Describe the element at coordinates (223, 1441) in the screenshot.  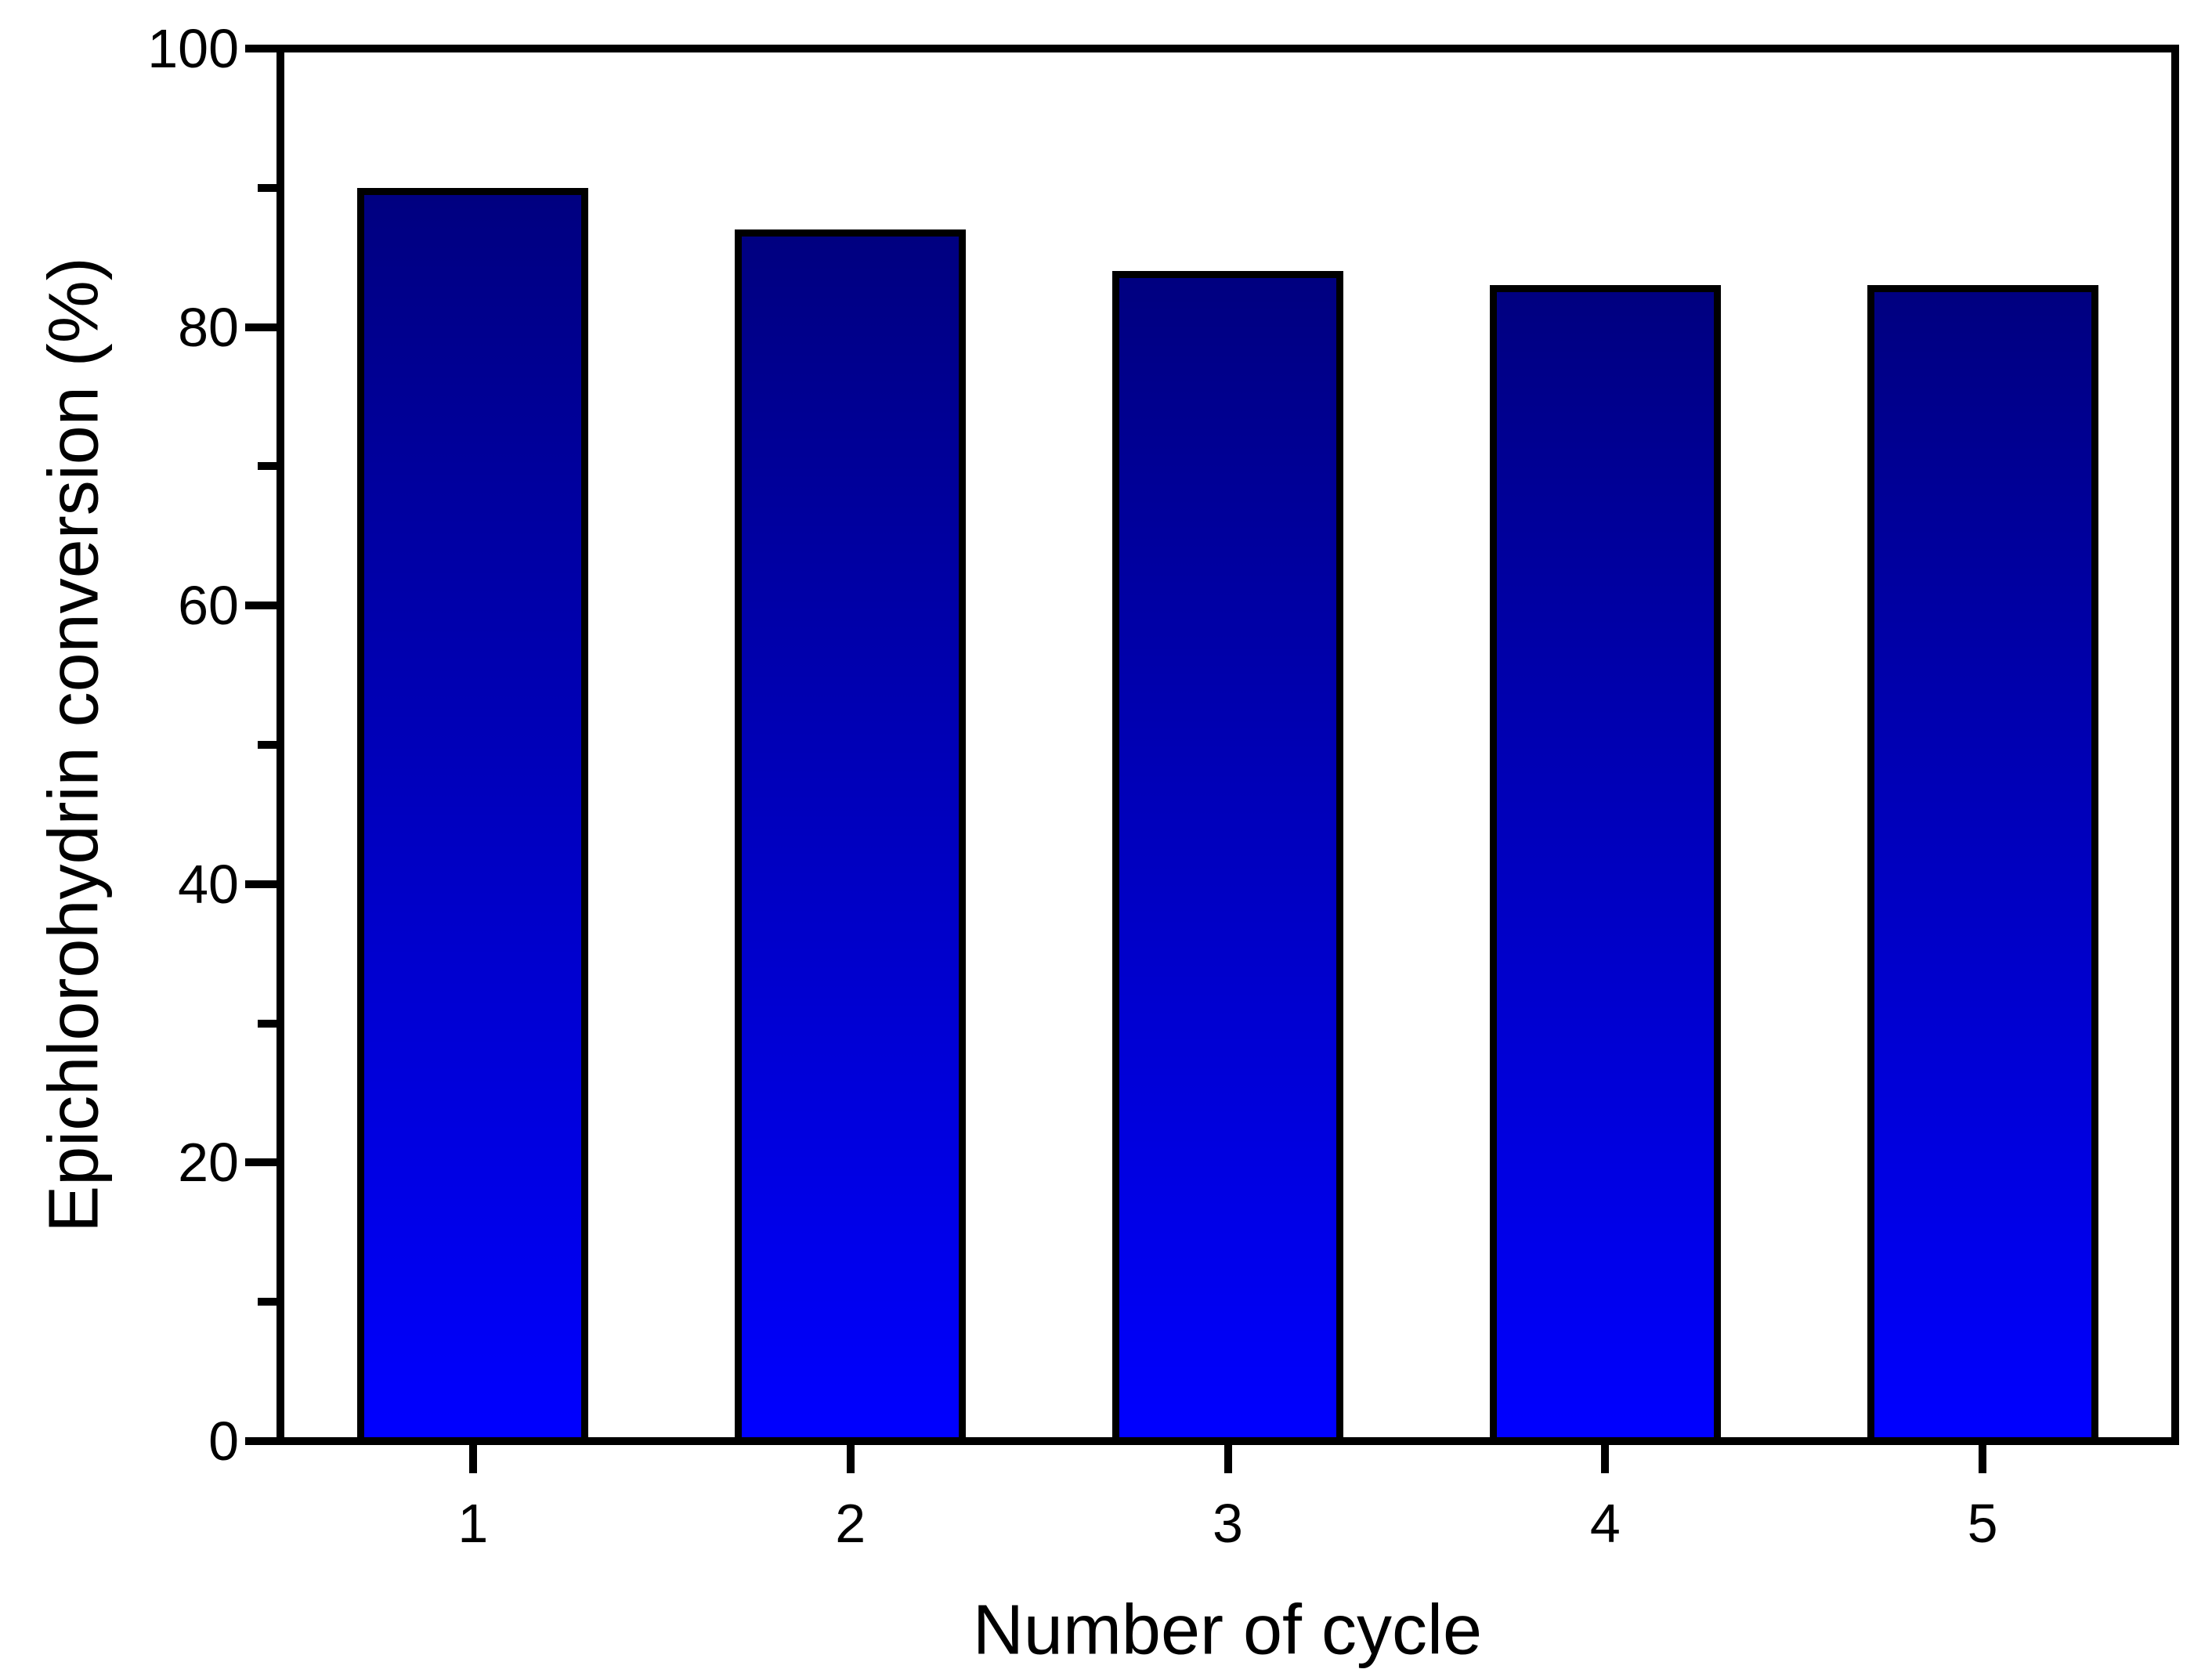
I see `y-tick-label: 0` at that location.